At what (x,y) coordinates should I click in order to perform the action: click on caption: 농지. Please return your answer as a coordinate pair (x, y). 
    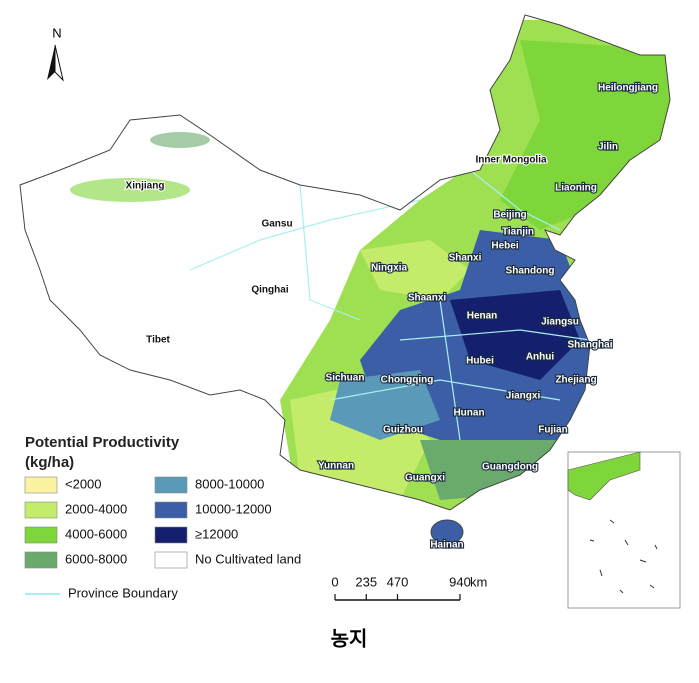
    Looking at the image, I should click on (349, 638).